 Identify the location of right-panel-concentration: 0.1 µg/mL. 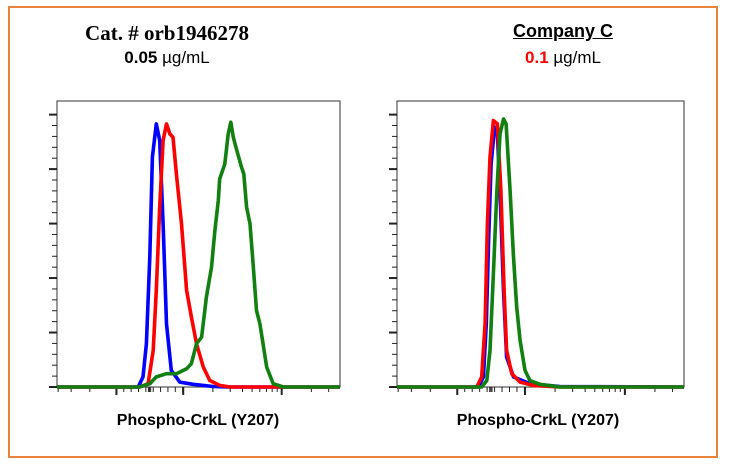
(563, 58).